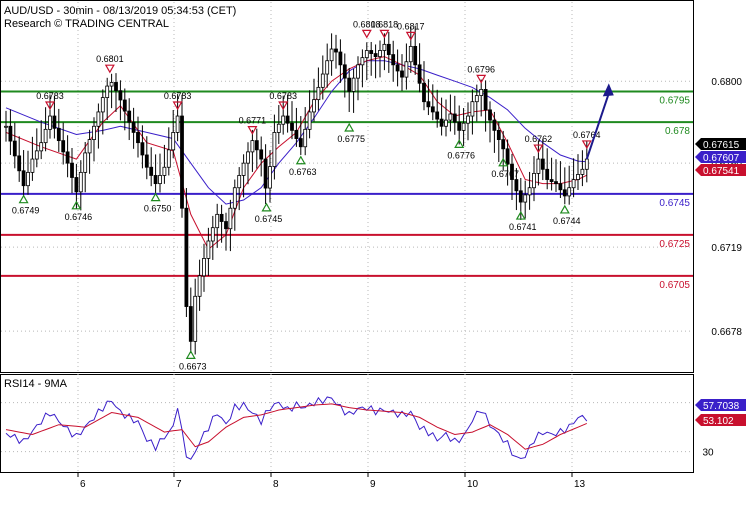  I want to click on price-badge-bg, so click(720, 170).